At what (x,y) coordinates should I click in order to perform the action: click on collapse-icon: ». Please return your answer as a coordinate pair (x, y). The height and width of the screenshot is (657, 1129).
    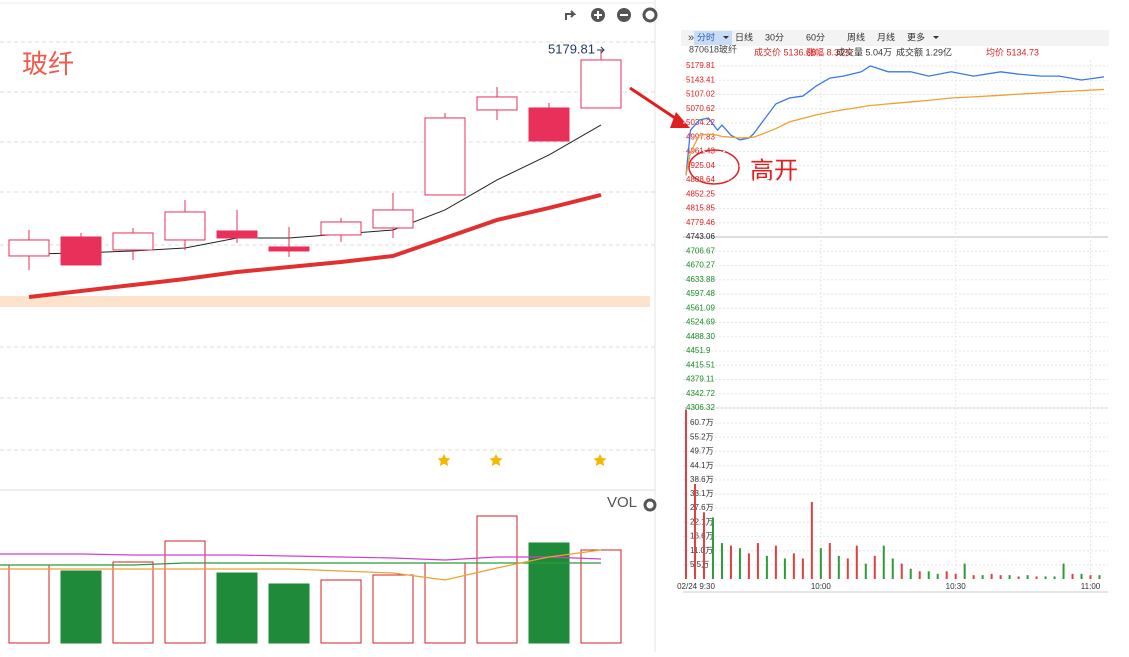
    Looking at the image, I should click on (691, 38).